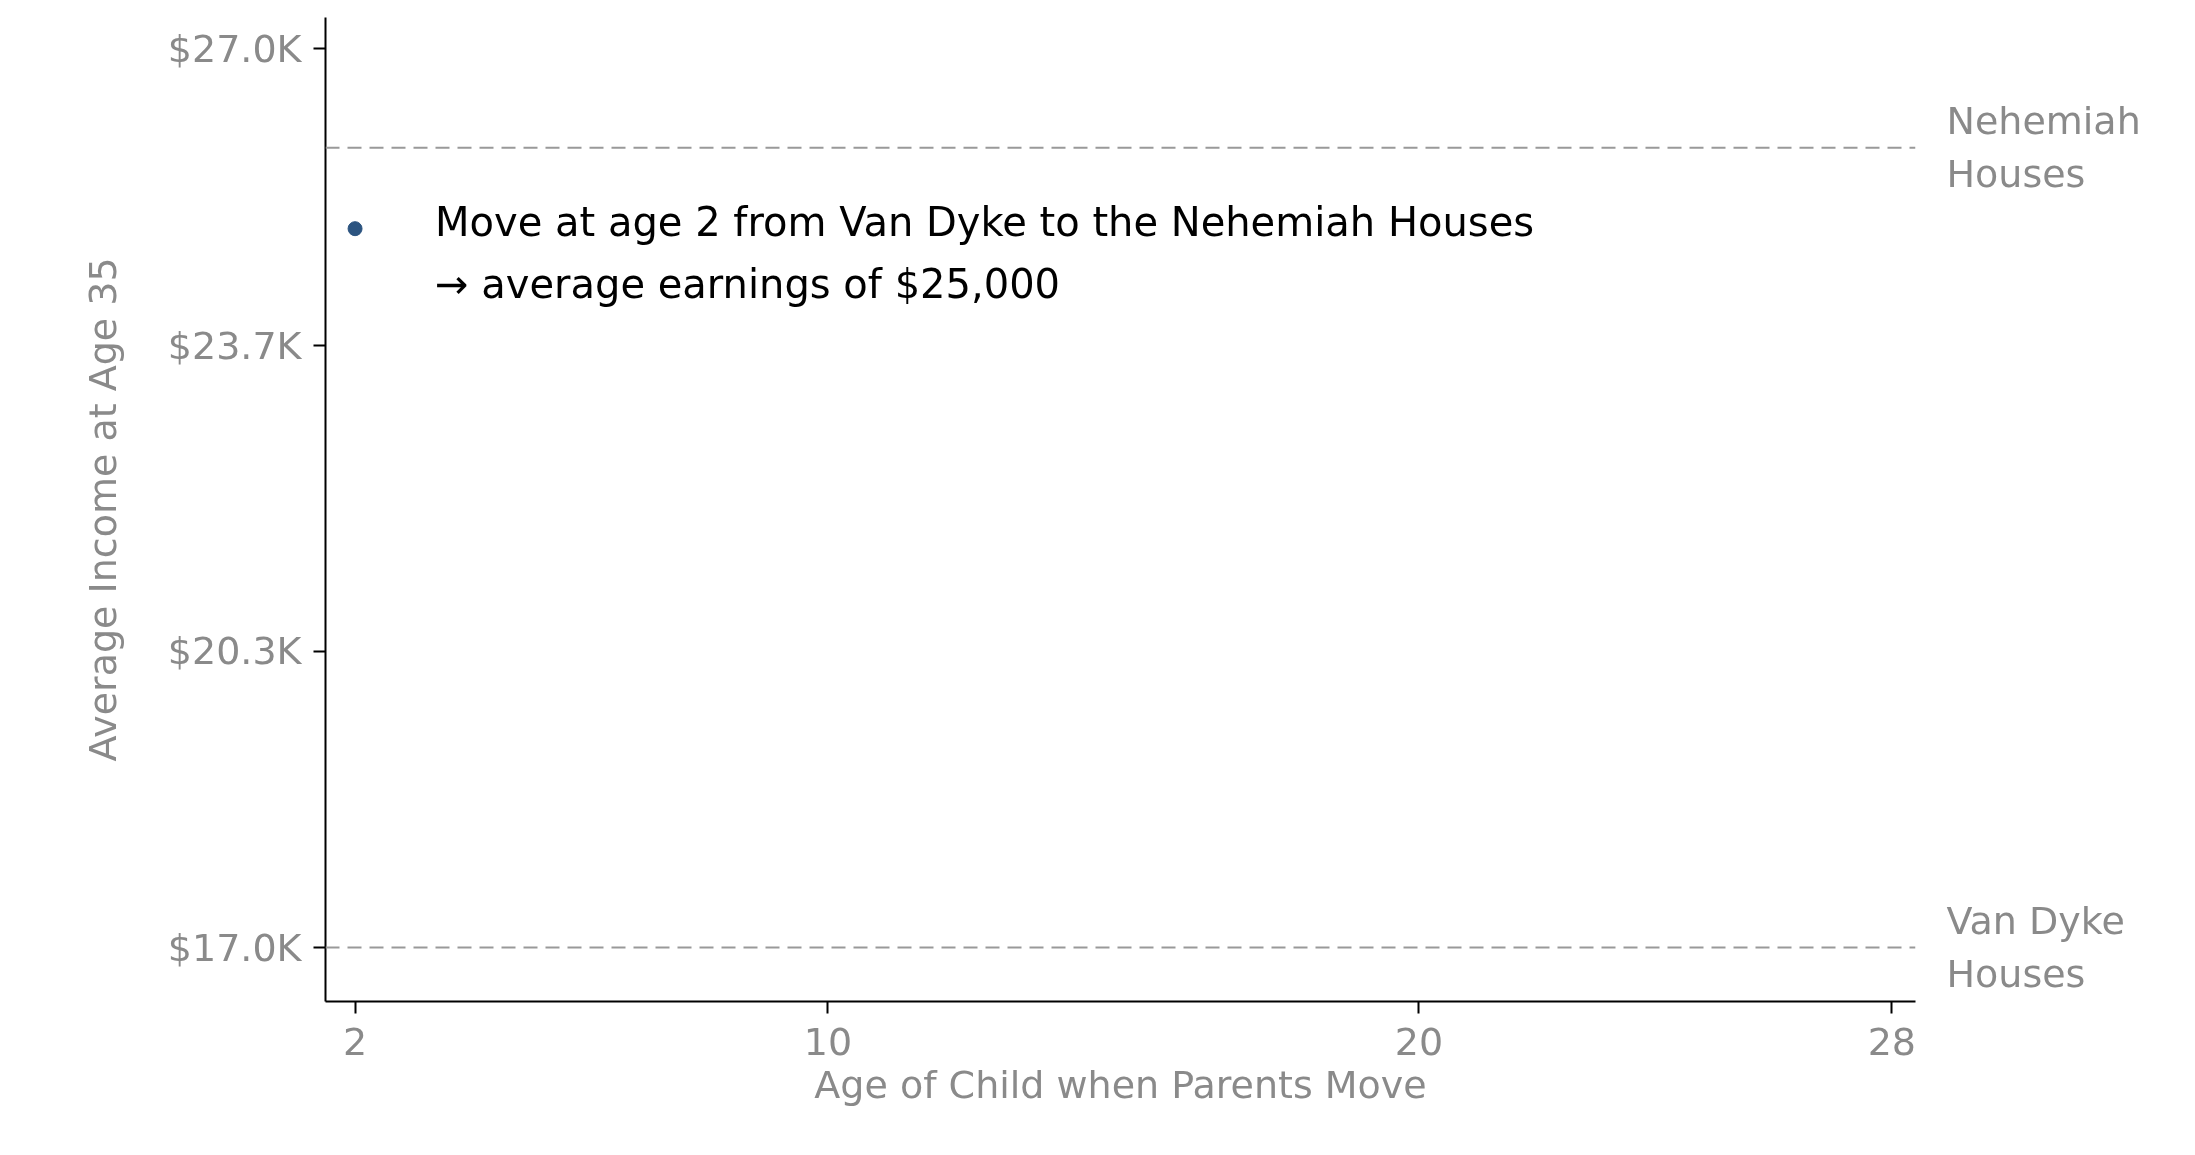 Image resolution: width=2195 pixels, height=1155 pixels. What do you see at coordinates (2035, 947) in the screenshot?
I see `ref-line-label: Van Dyke Houses` at bounding box center [2035, 947].